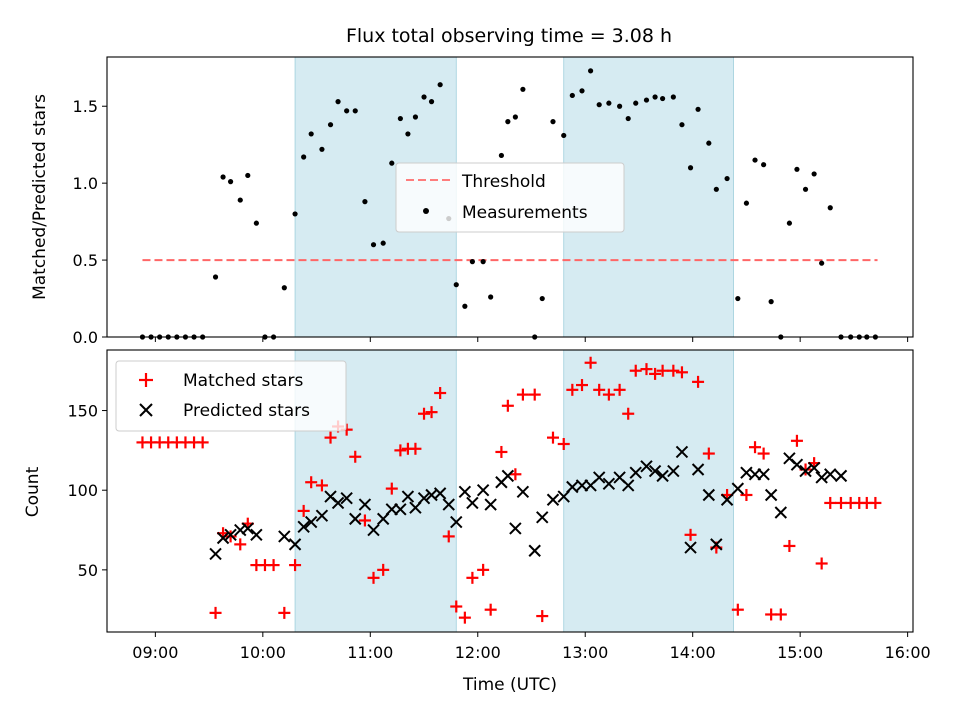  Describe the element at coordinates (509, 685) in the screenshot. I see `x-axis-label: Time (UTC)` at that location.